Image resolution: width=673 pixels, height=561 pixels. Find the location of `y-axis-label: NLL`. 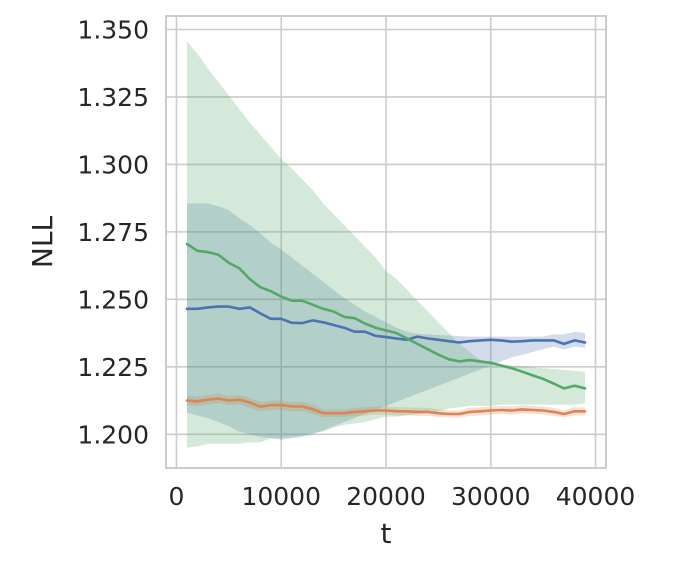

y-axis-label: NLL is located at coordinates (42, 242).